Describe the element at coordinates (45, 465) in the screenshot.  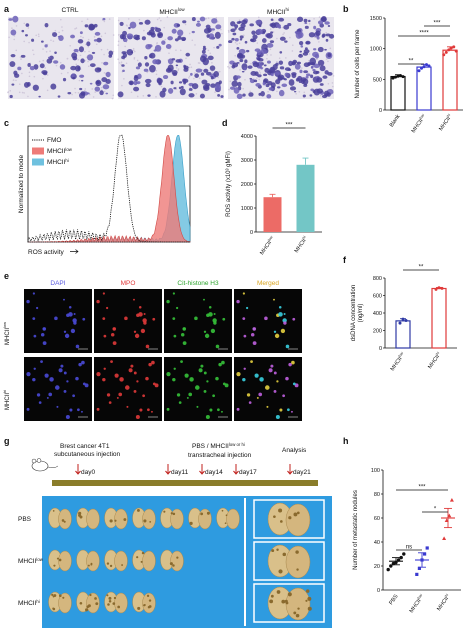
I see `mouse-icon` at that location.